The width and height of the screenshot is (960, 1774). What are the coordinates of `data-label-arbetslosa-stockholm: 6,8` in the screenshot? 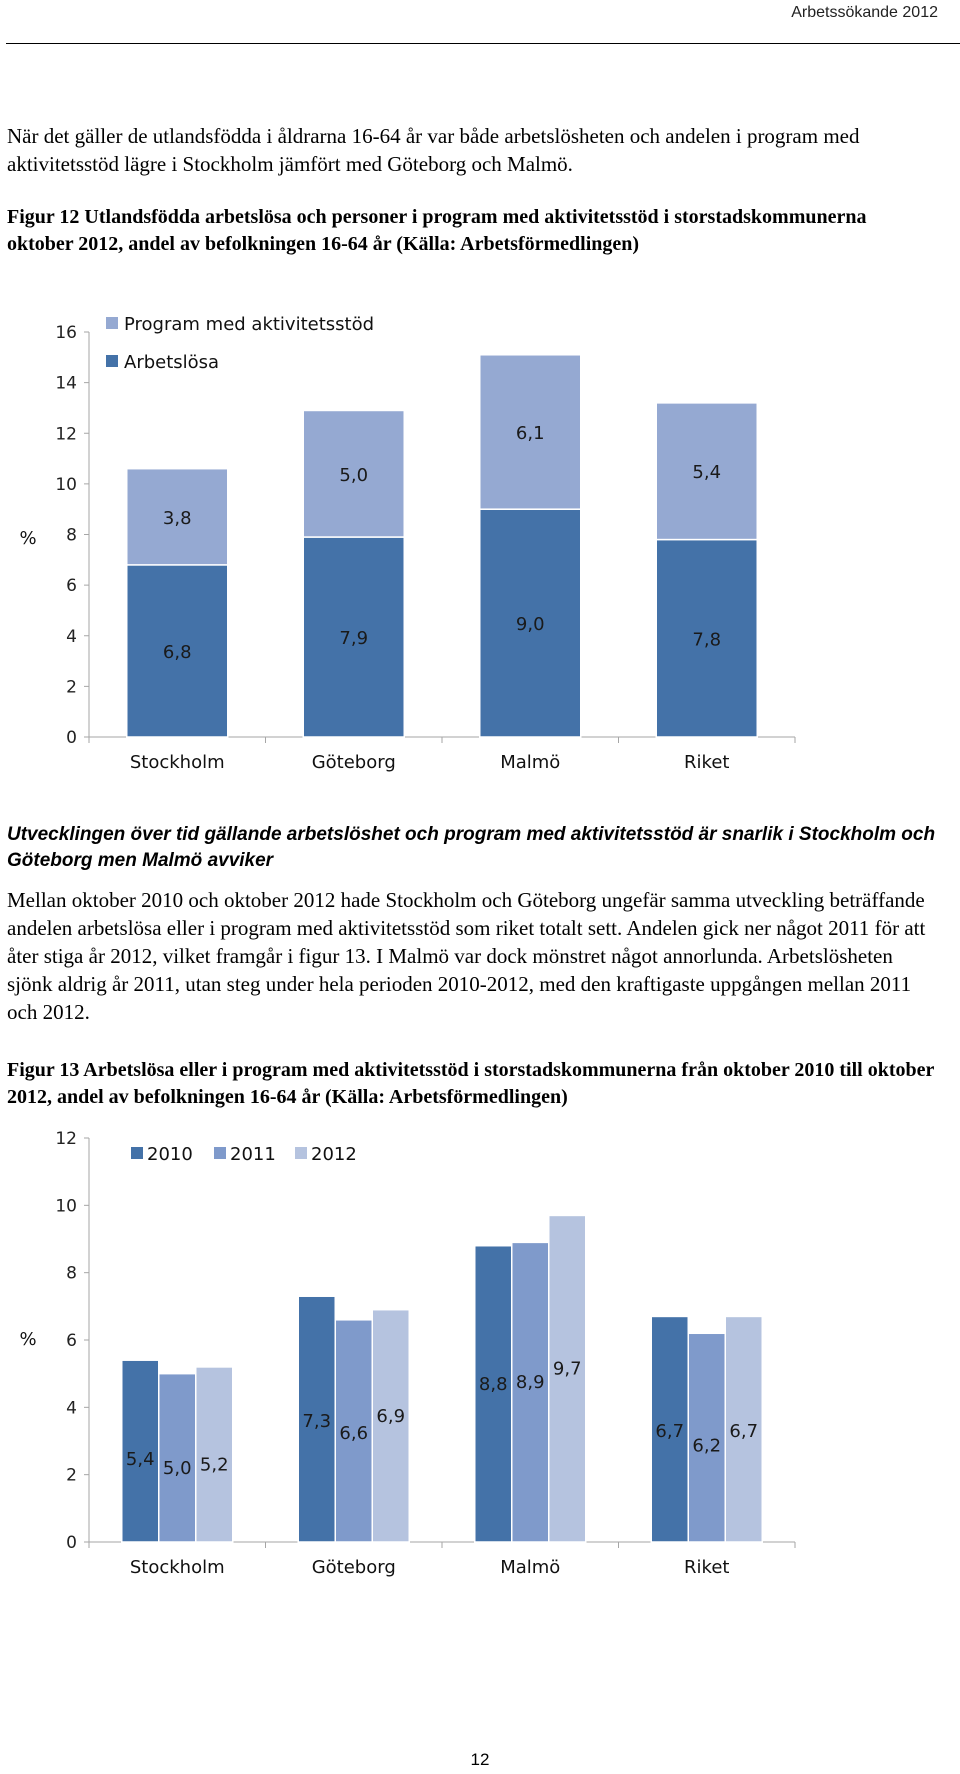 It's located at (177, 652).